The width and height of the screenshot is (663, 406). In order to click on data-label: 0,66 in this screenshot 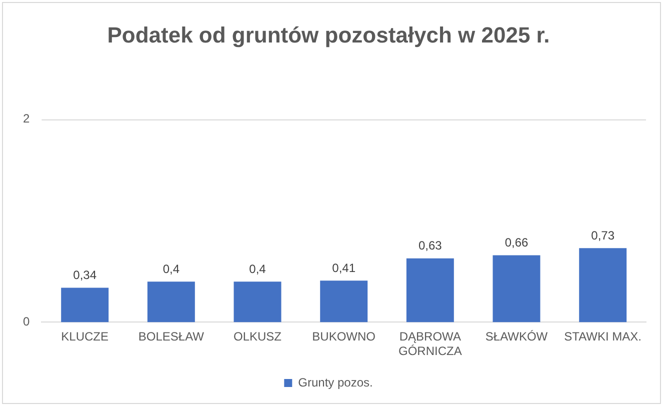, I will do `click(516, 243)`.